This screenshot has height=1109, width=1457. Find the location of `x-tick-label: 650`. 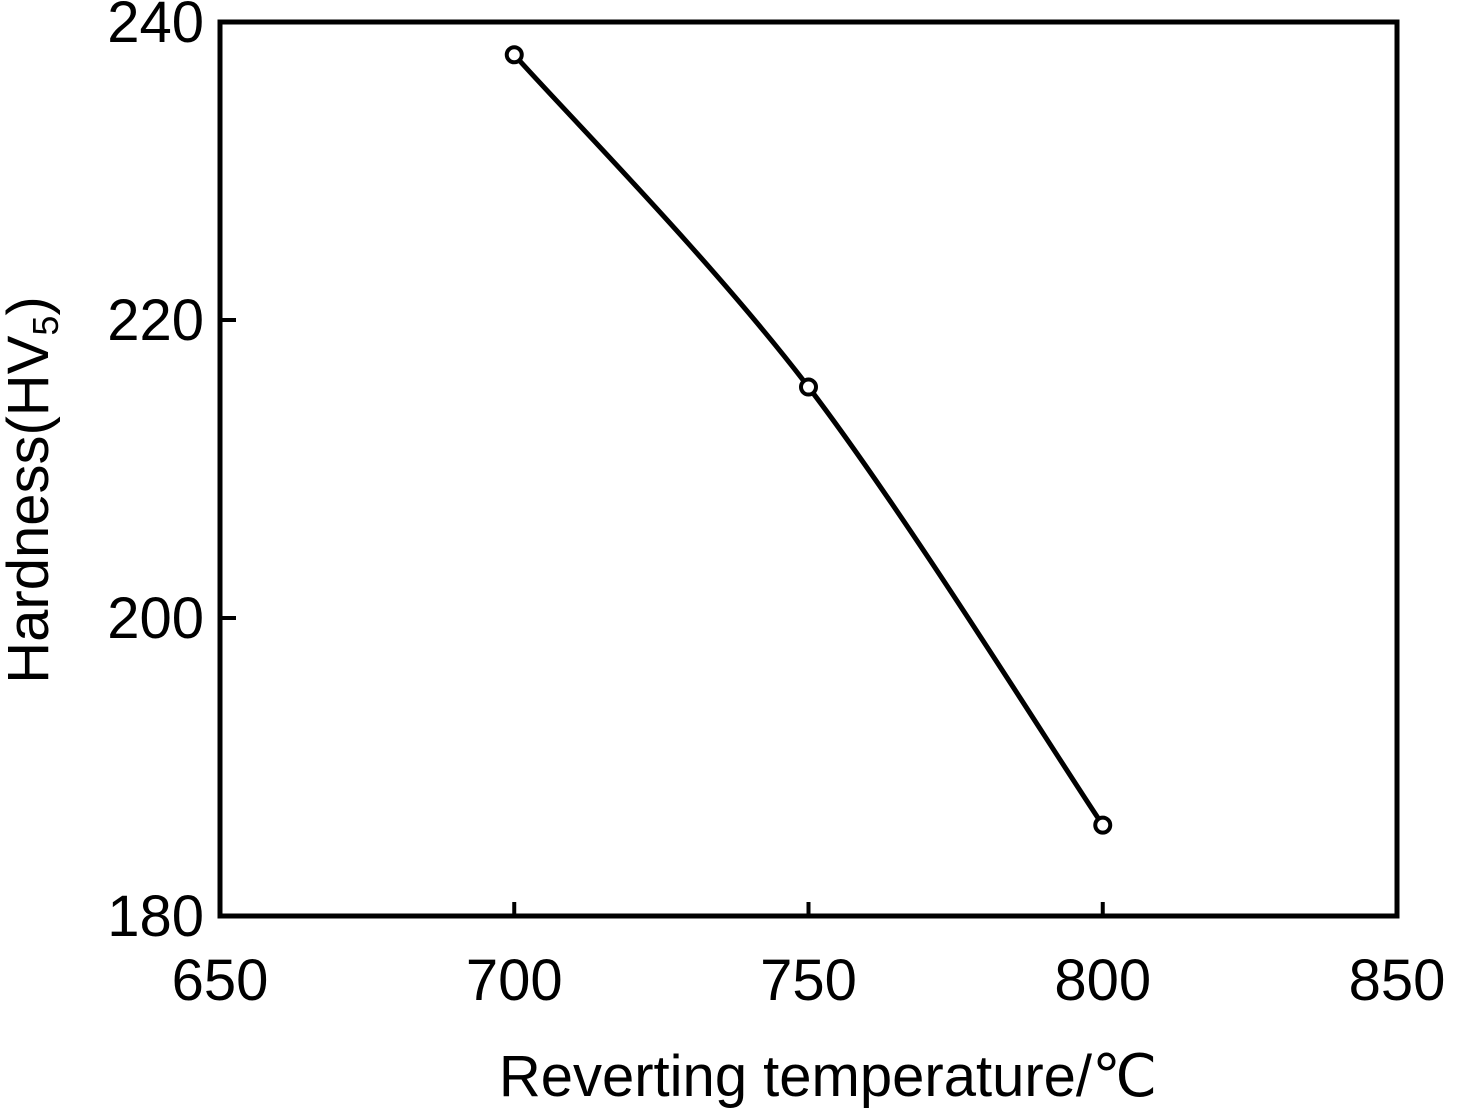

x-tick-label: 650 is located at coordinates (220, 980).